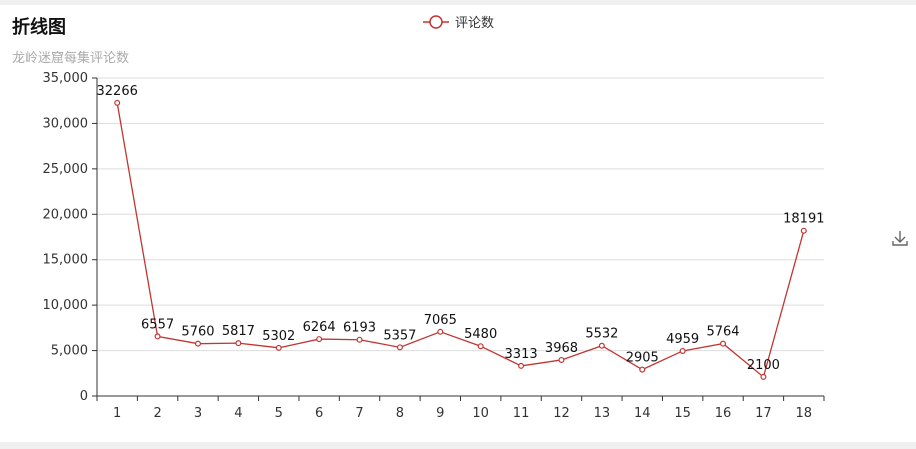 This screenshot has height=449, width=916. What do you see at coordinates (480, 413) in the screenshot?
I see `x-tick-label: 10` at bounding box center [480, 413].